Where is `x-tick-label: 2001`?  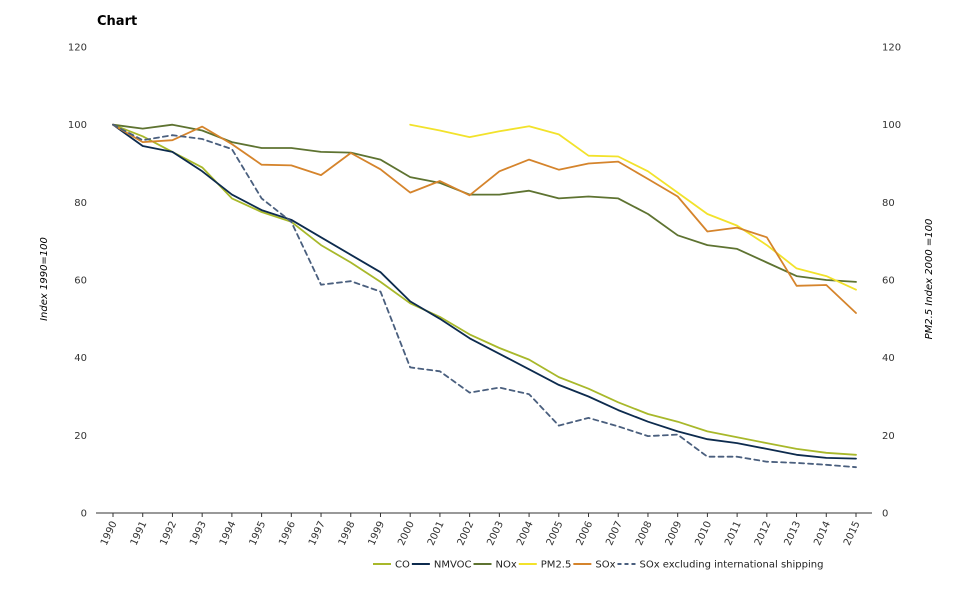 x-tick-label: 2001 is located at coordinates (436, 534).